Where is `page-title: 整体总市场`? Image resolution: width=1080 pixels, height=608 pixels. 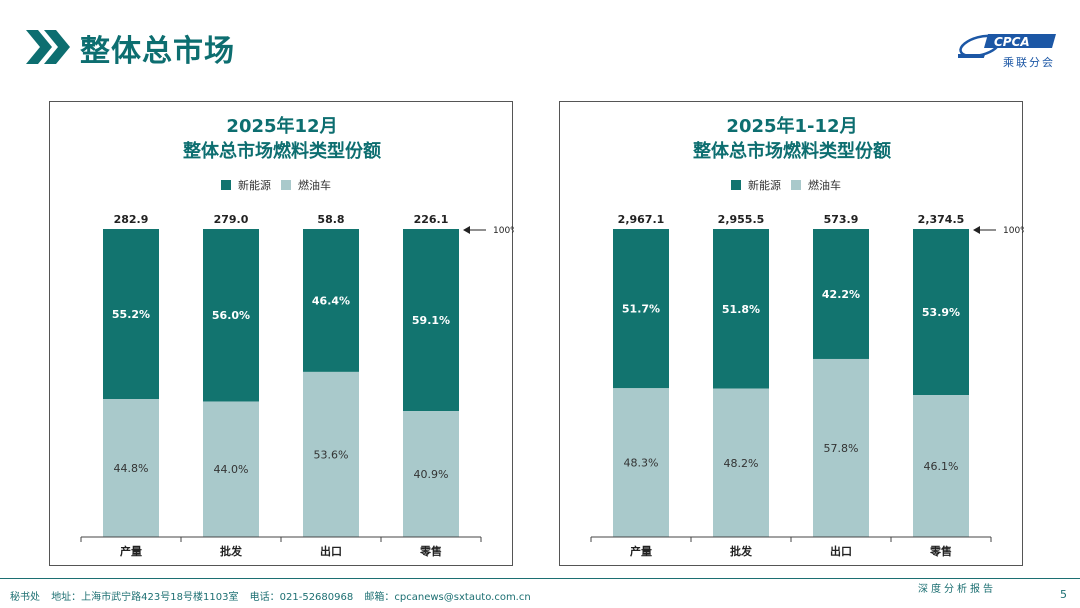 page-title: 整体总市场 is located at coordinates (157, 51).